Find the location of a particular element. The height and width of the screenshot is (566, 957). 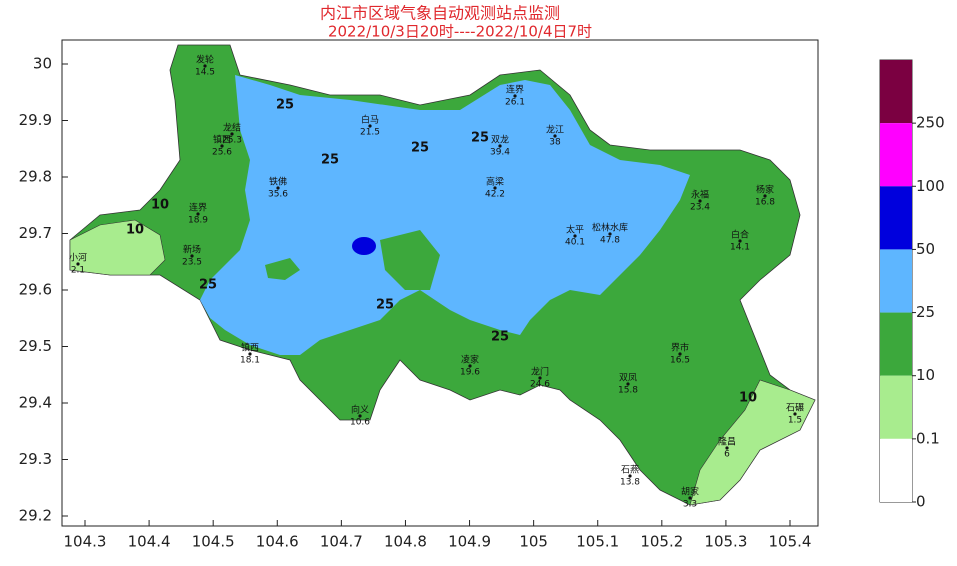

station-value: 23.5 is located at coordinates (192, 263).